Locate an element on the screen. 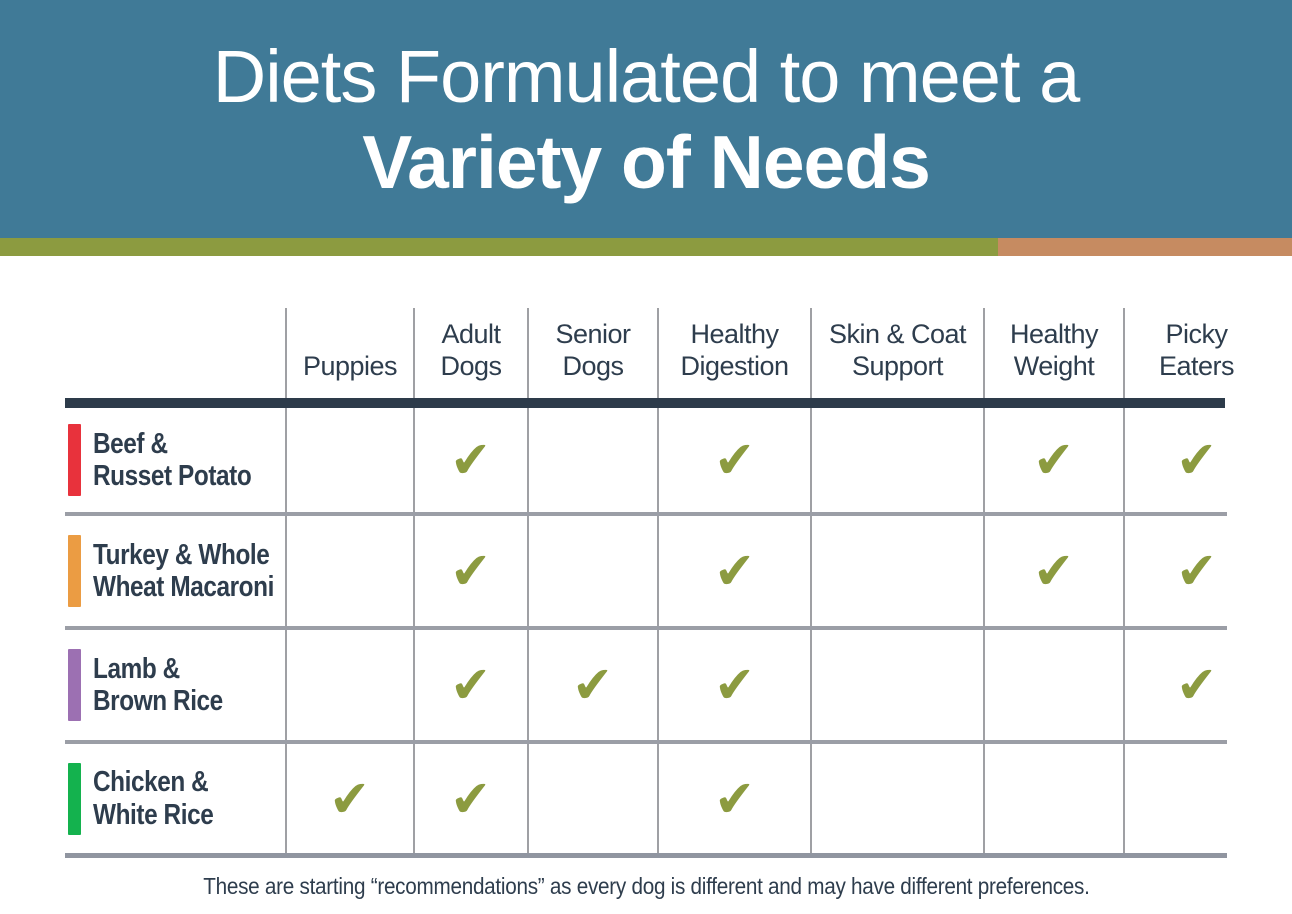  column-header-healthy-weight: Healthy Weight is located at coordinates (1053, 353).